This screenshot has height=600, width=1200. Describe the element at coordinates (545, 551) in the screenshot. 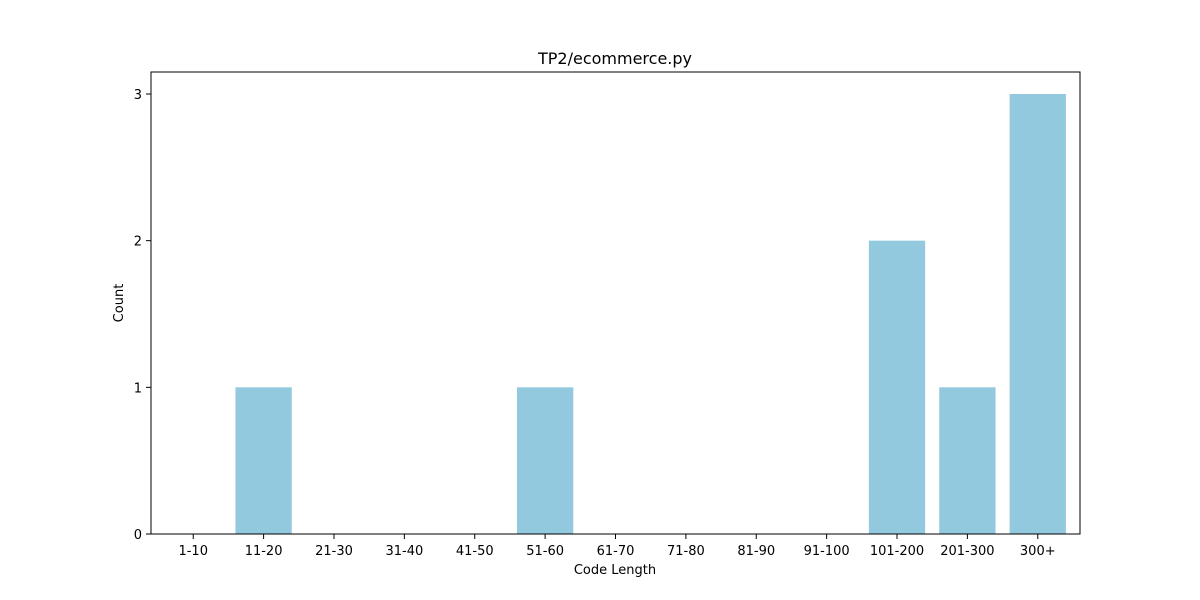

I see `x-tick-label: 51-60` at that location.